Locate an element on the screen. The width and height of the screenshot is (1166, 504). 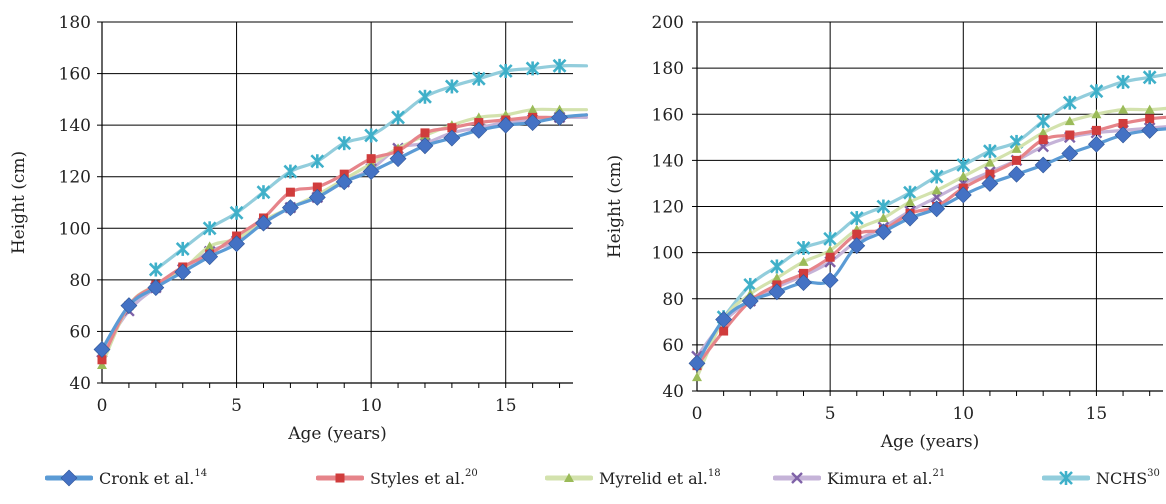
legend-label: Cronk et al. is located at coordinates (147, 478).